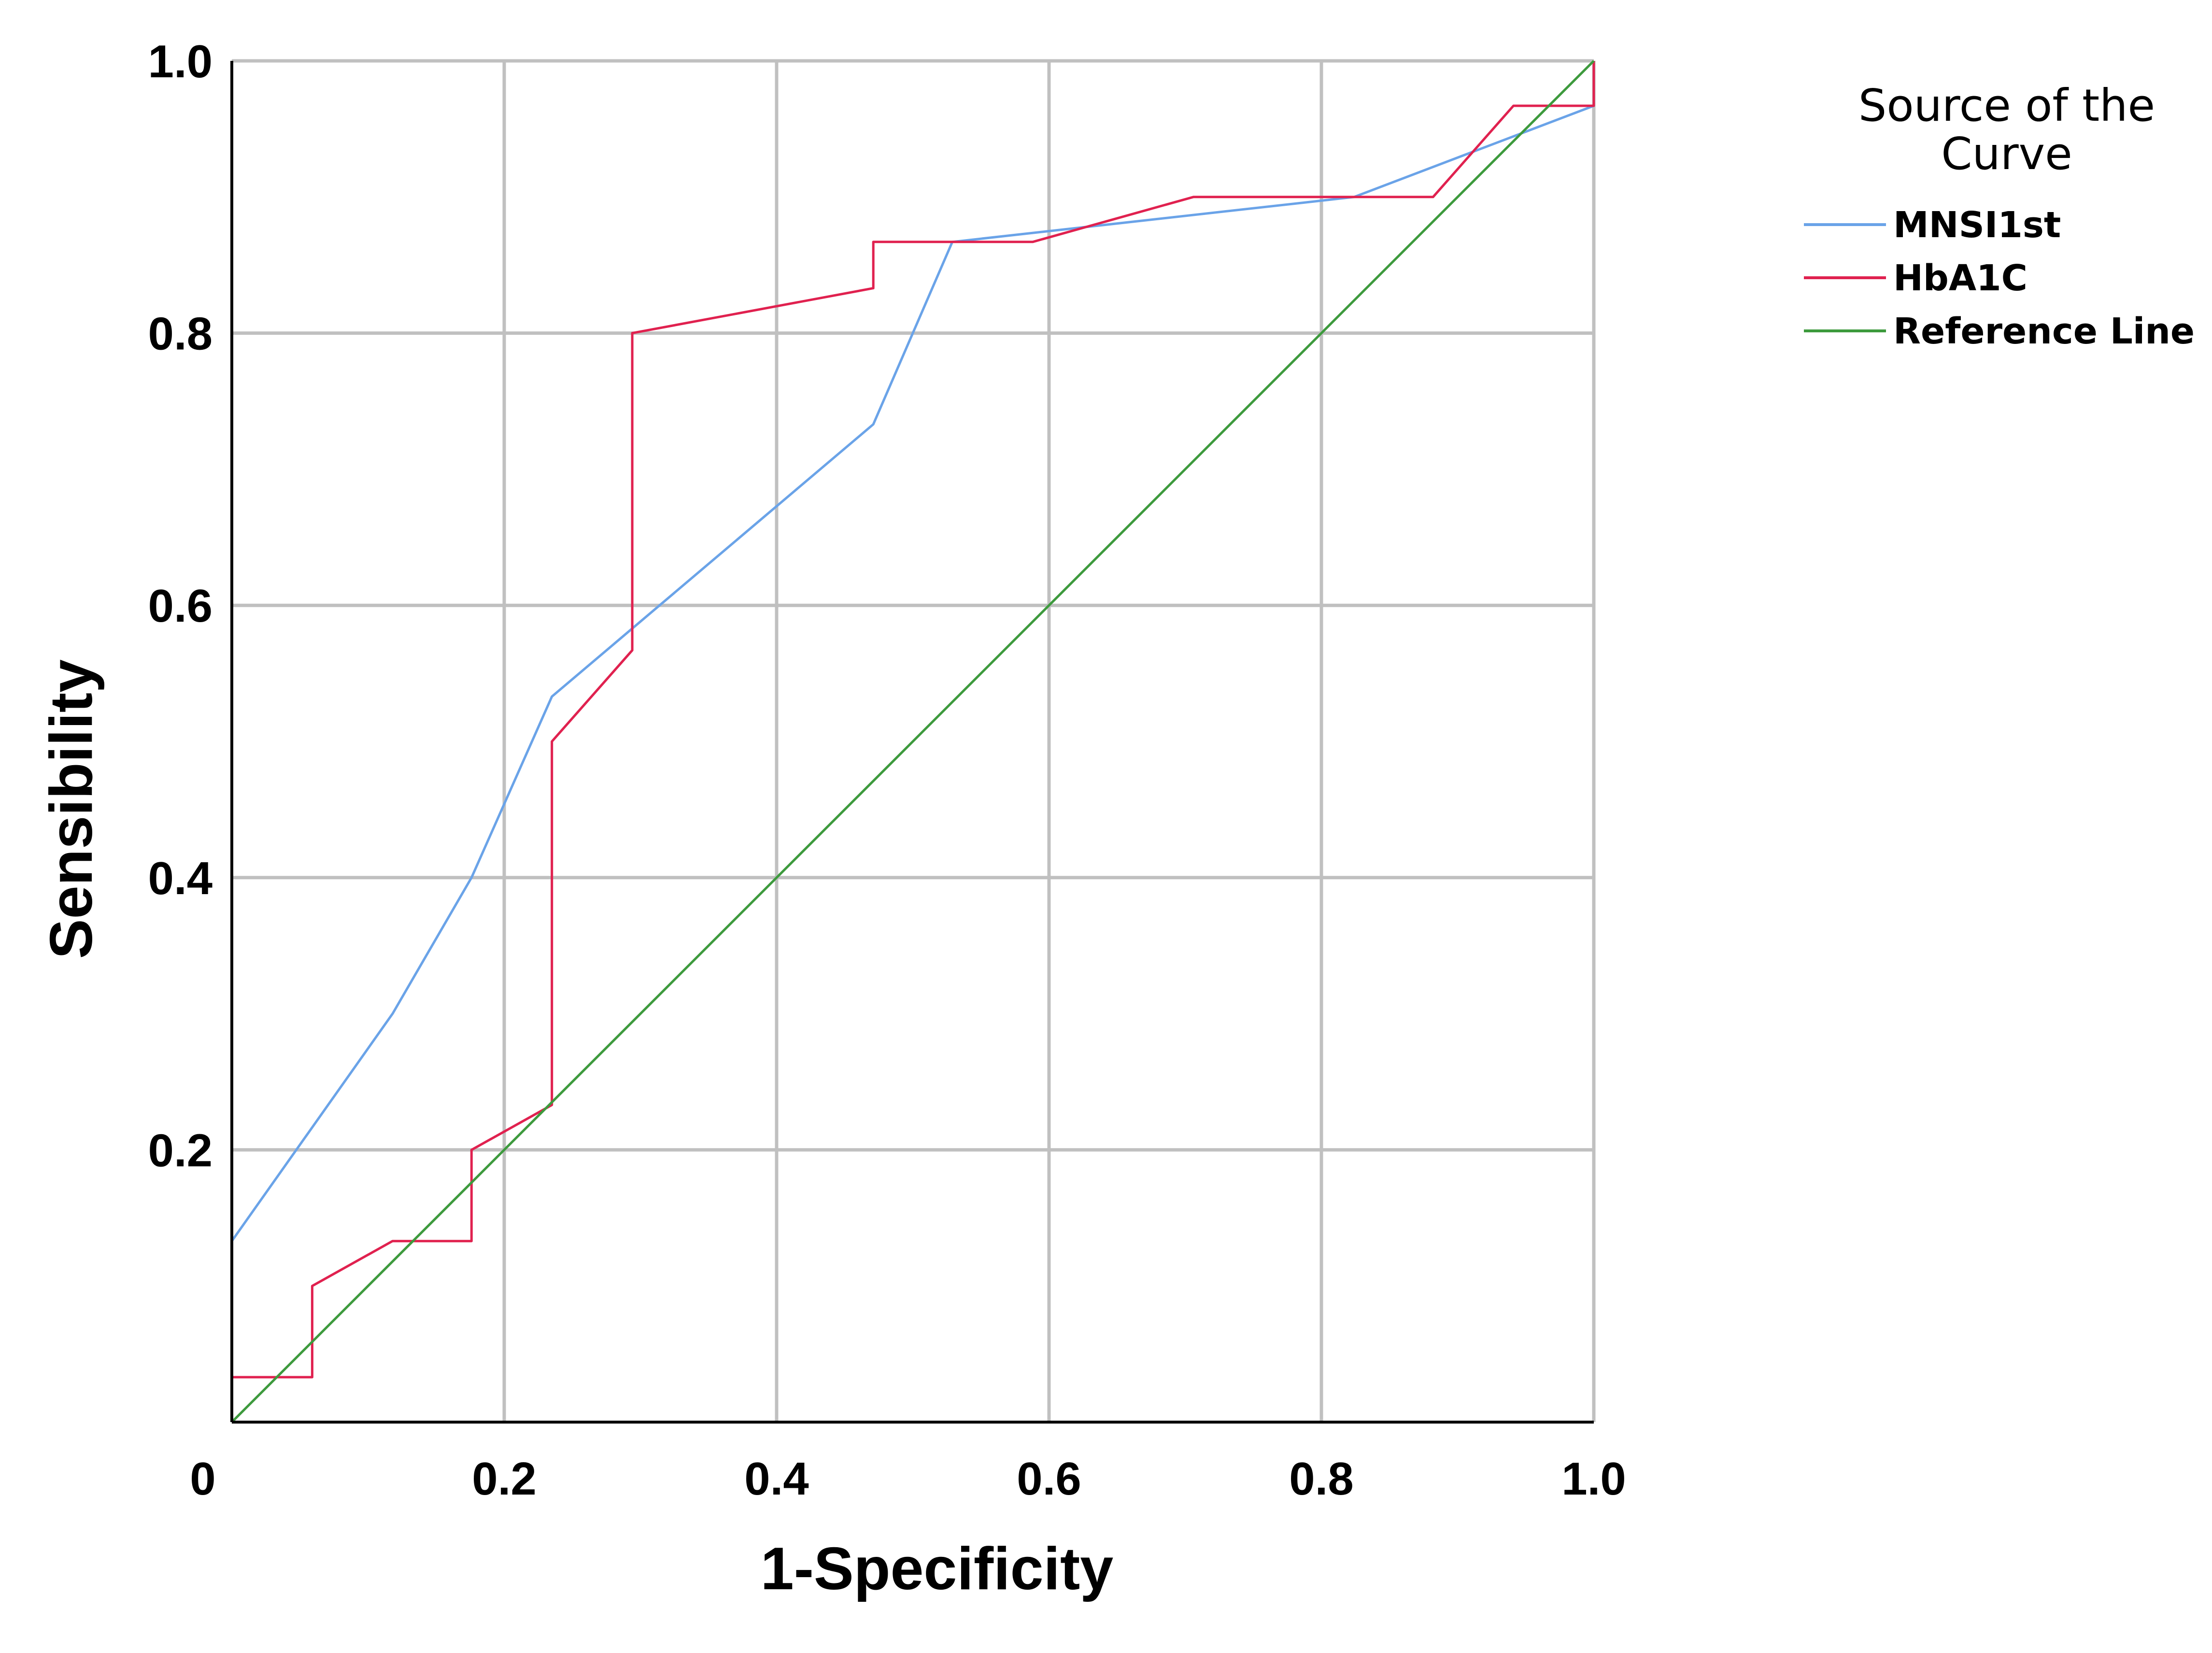 The width and height of the screenshot is (2212, 1653). What do you see at coordinates (937, 1569) in the screenshot?
I see `x-axis-title: 1-Specificity` at bounding box center [937, 1569].